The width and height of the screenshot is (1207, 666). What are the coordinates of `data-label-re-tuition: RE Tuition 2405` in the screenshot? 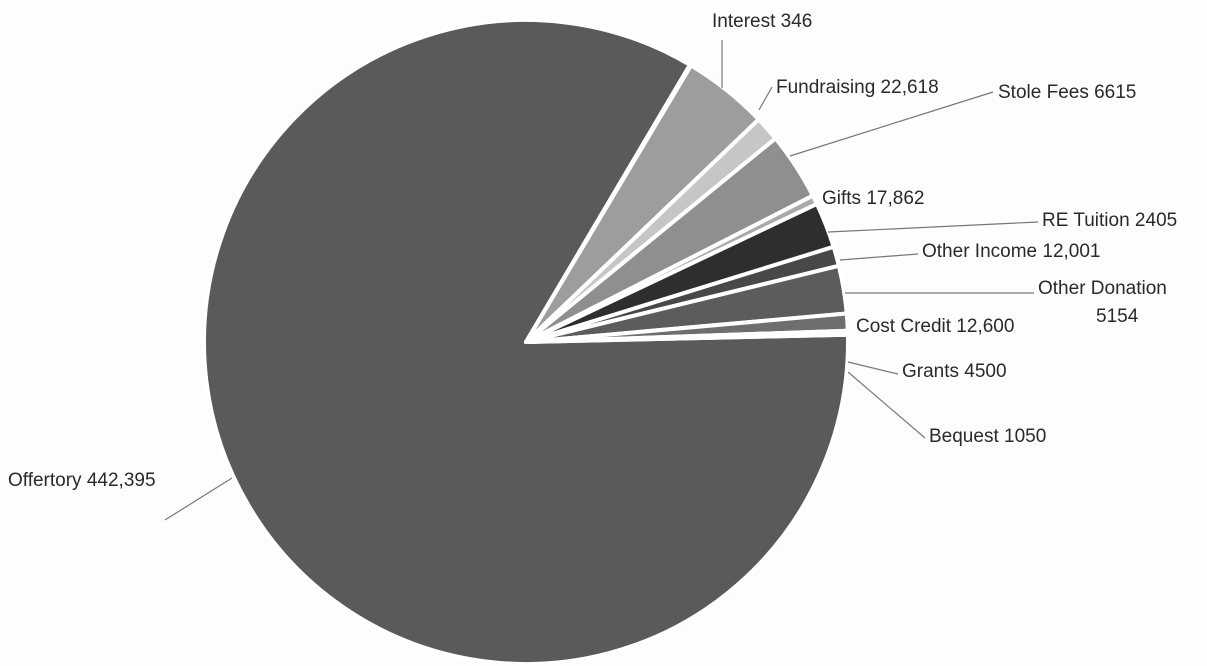 It's located at (1109, 220).